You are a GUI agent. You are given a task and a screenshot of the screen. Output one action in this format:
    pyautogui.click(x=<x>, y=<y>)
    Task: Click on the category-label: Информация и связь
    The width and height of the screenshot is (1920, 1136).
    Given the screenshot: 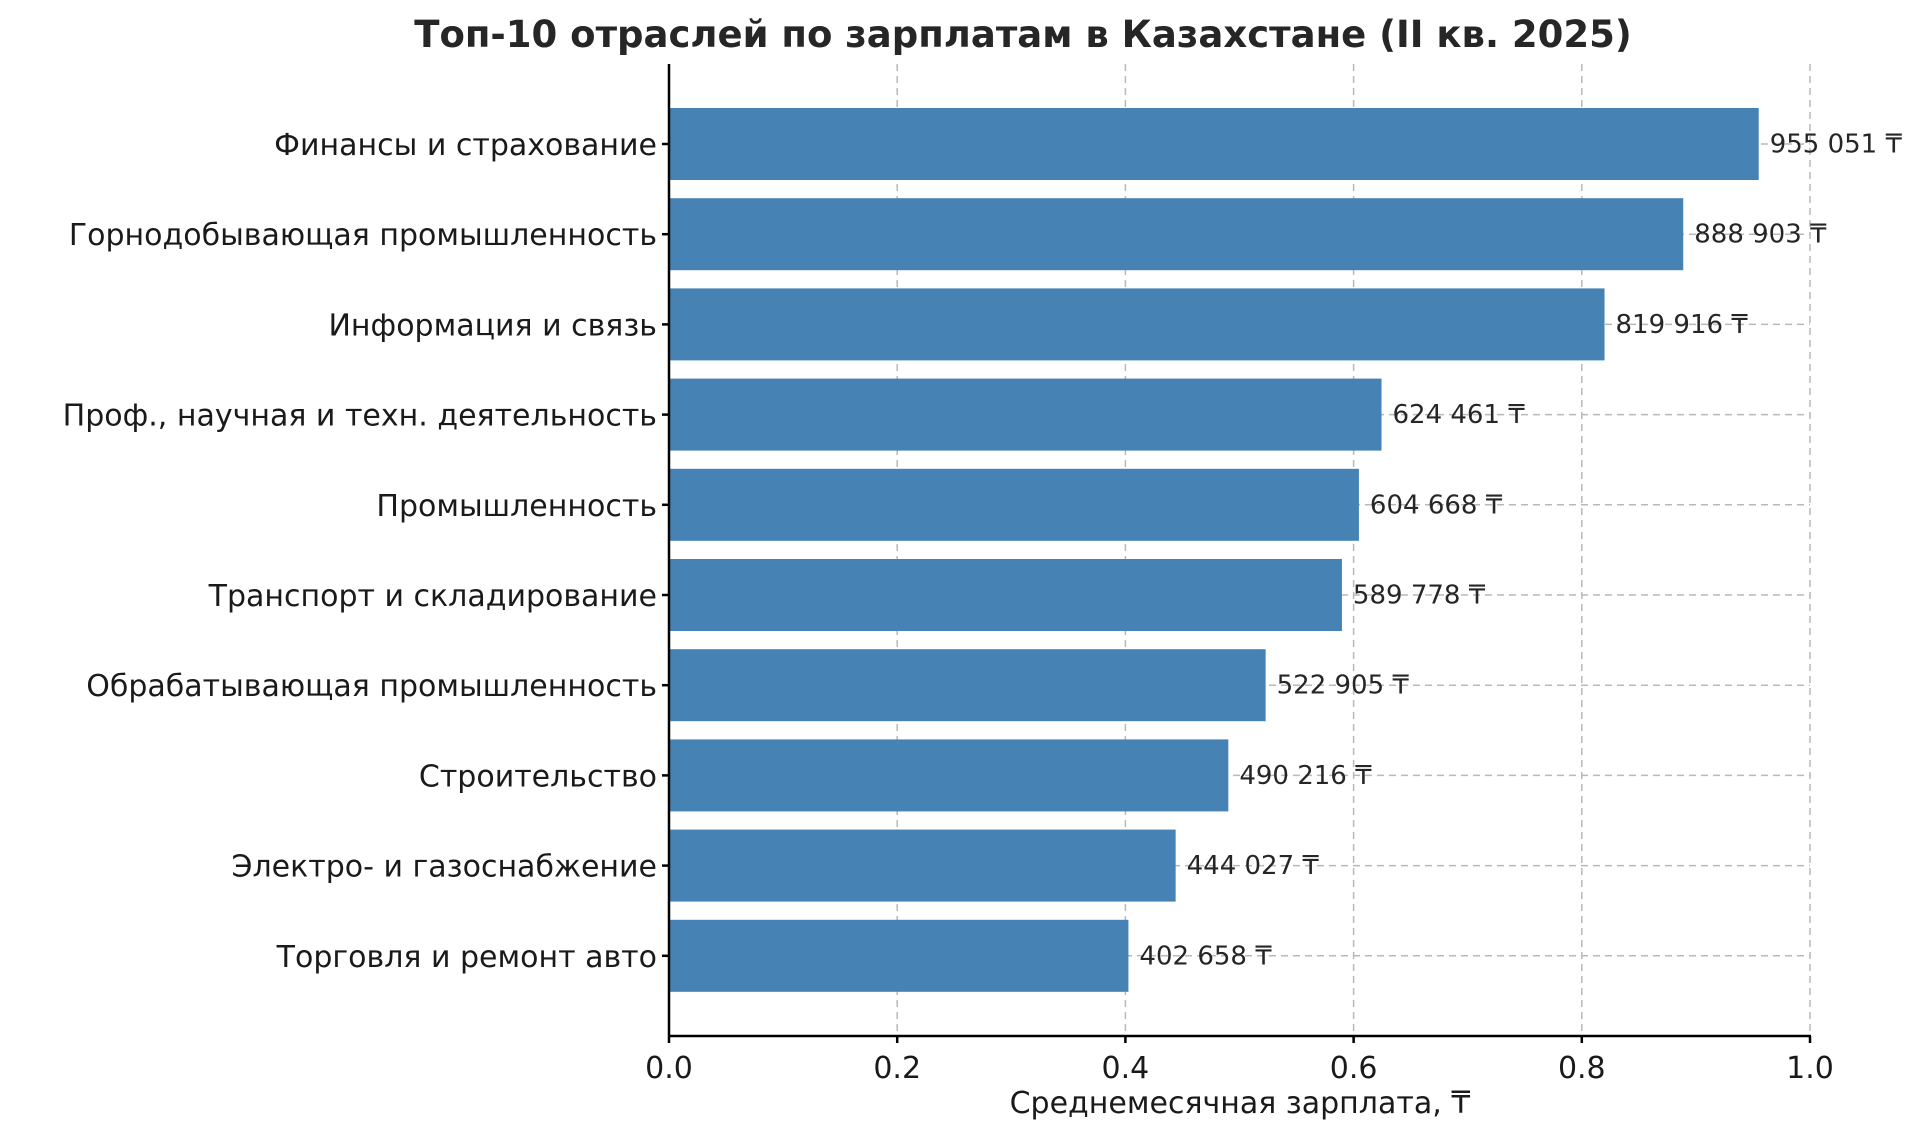 What is the action you would take?
    pyautogui.click(x=492, y=325)
    